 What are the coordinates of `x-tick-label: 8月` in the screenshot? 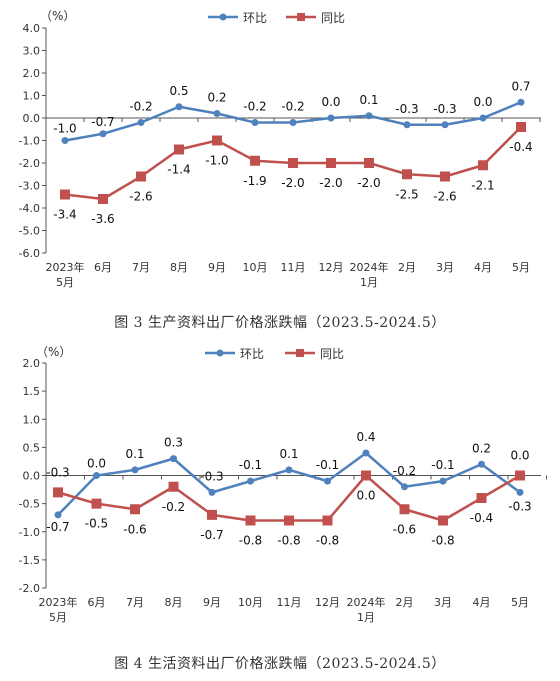 It's located at (179, 267).